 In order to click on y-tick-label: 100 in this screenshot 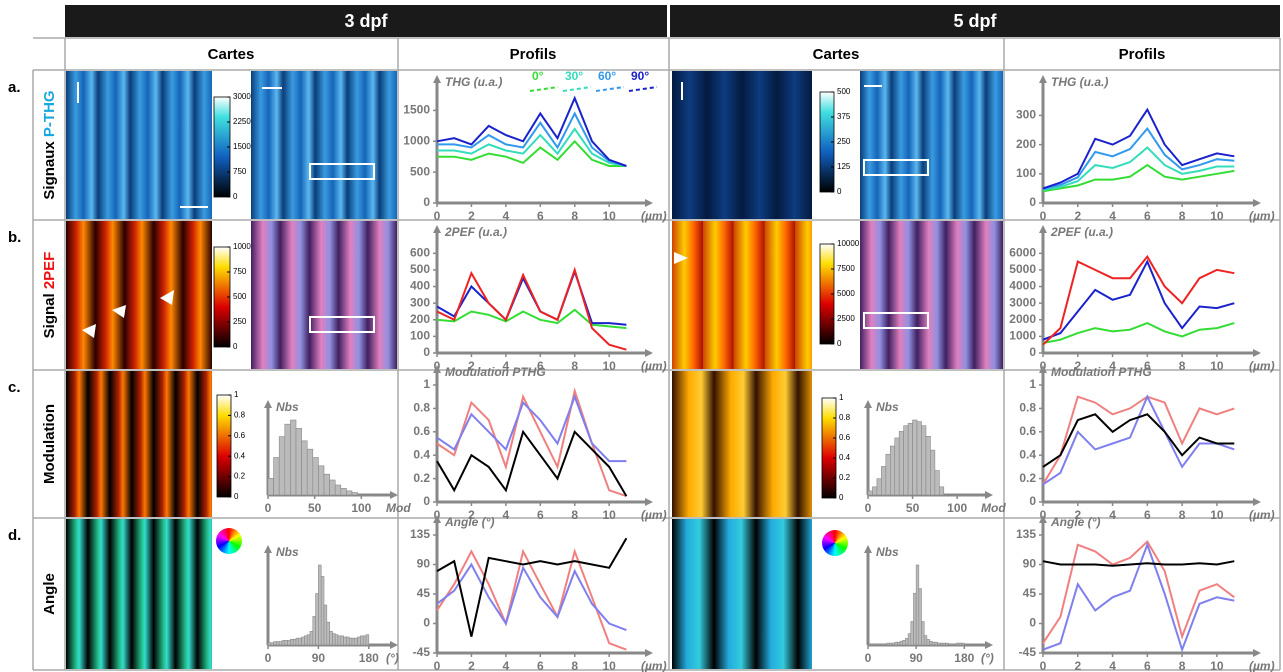, I will do `click(420, 336)`.